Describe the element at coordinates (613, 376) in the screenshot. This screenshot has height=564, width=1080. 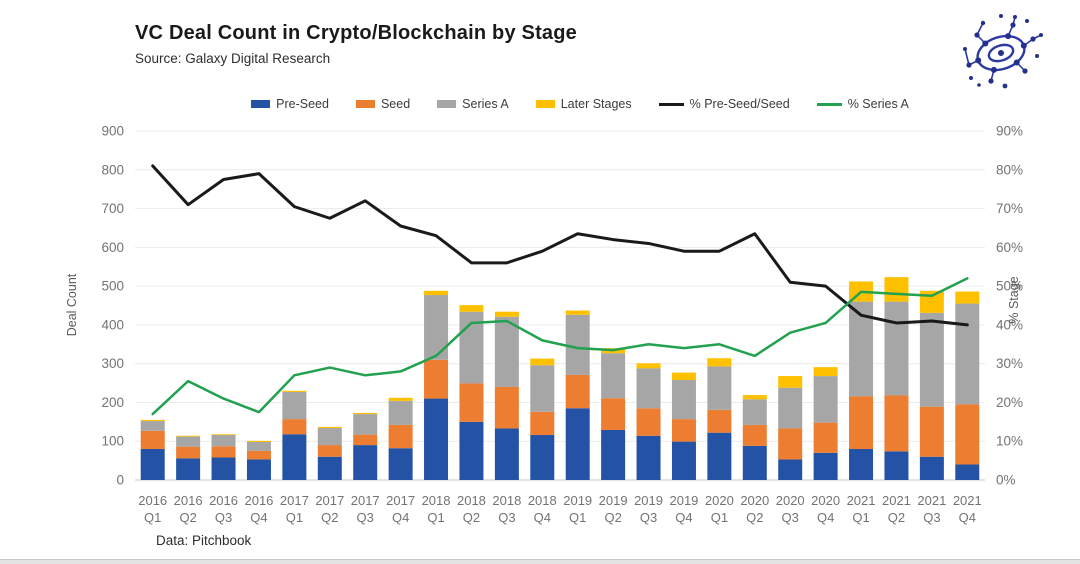
I see `bar-segment-series-a-2019-Q2` at that location.